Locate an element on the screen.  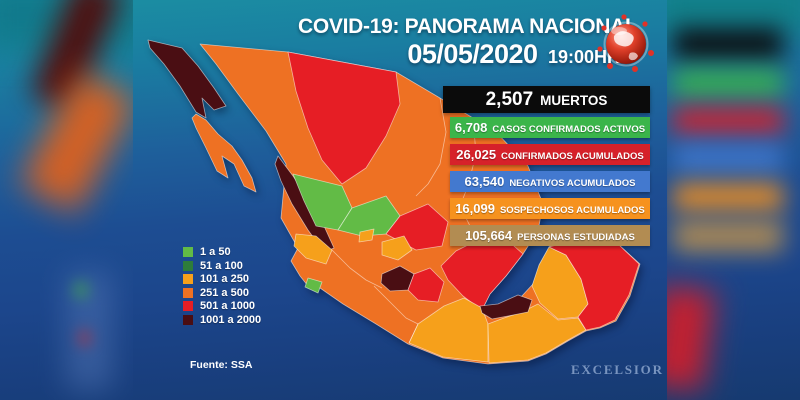
header-datetime: 05/05/2020 19:00HRS is located at coordinates (465, 54).